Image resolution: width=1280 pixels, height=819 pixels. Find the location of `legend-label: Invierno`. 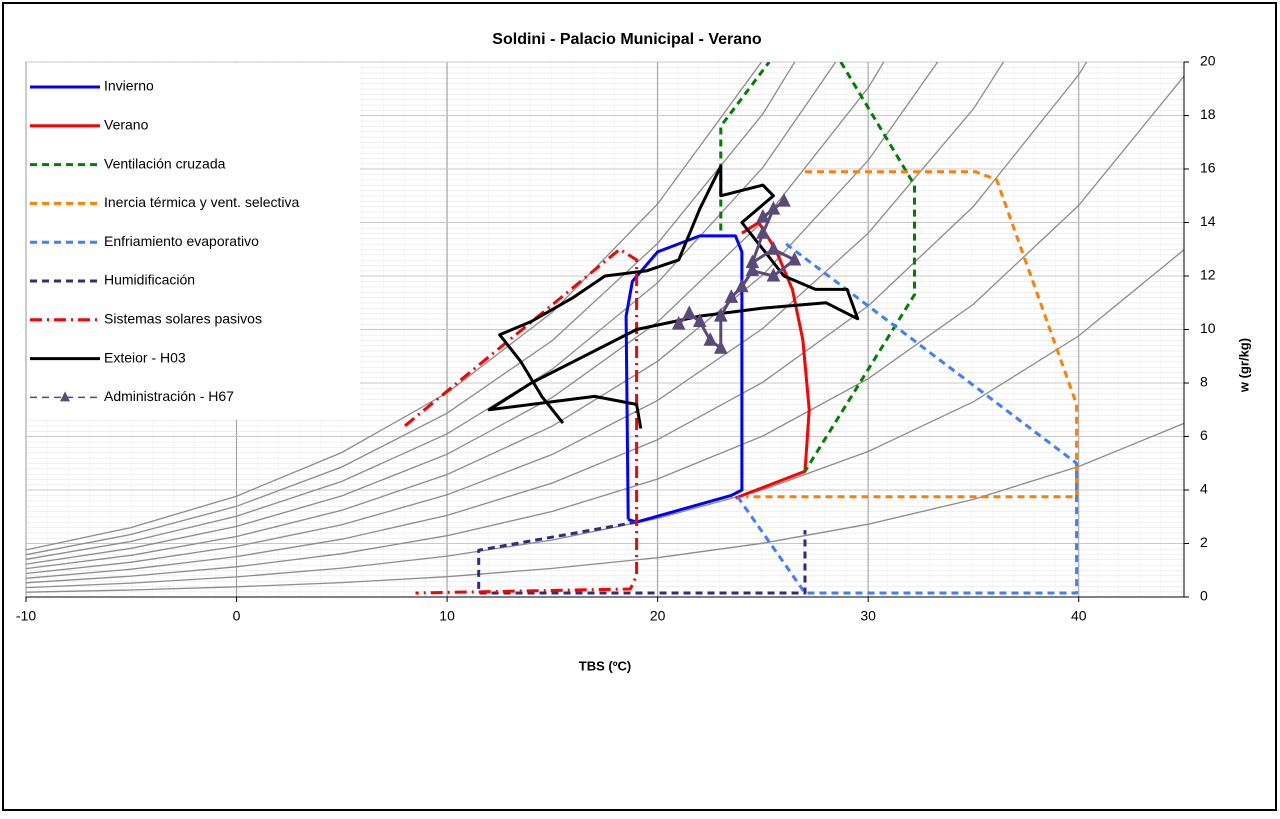

legend-label: Invierno is located at coordinates (129, 86).